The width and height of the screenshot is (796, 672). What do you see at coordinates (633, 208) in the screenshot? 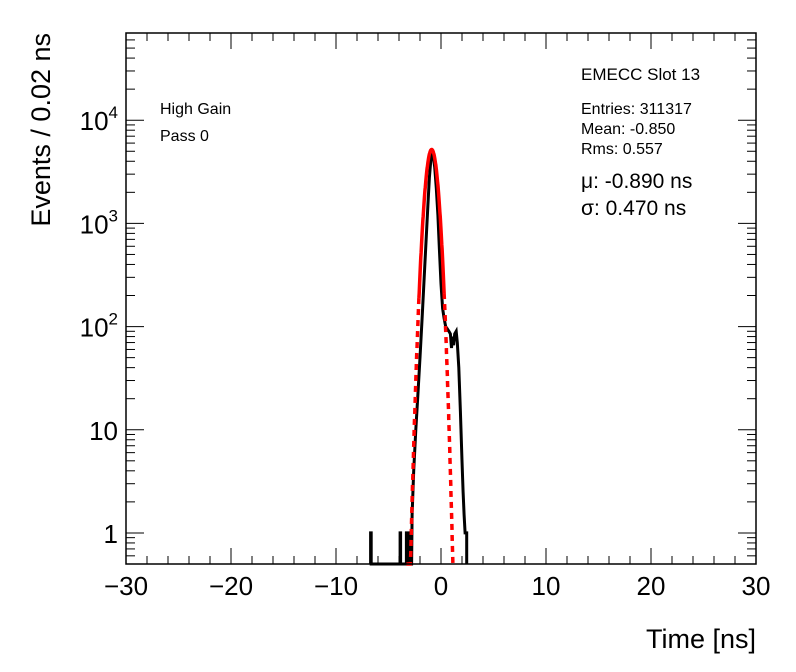
I see `fit-sigma: σ: 0.470 ns` at bounding box center [633, 208].